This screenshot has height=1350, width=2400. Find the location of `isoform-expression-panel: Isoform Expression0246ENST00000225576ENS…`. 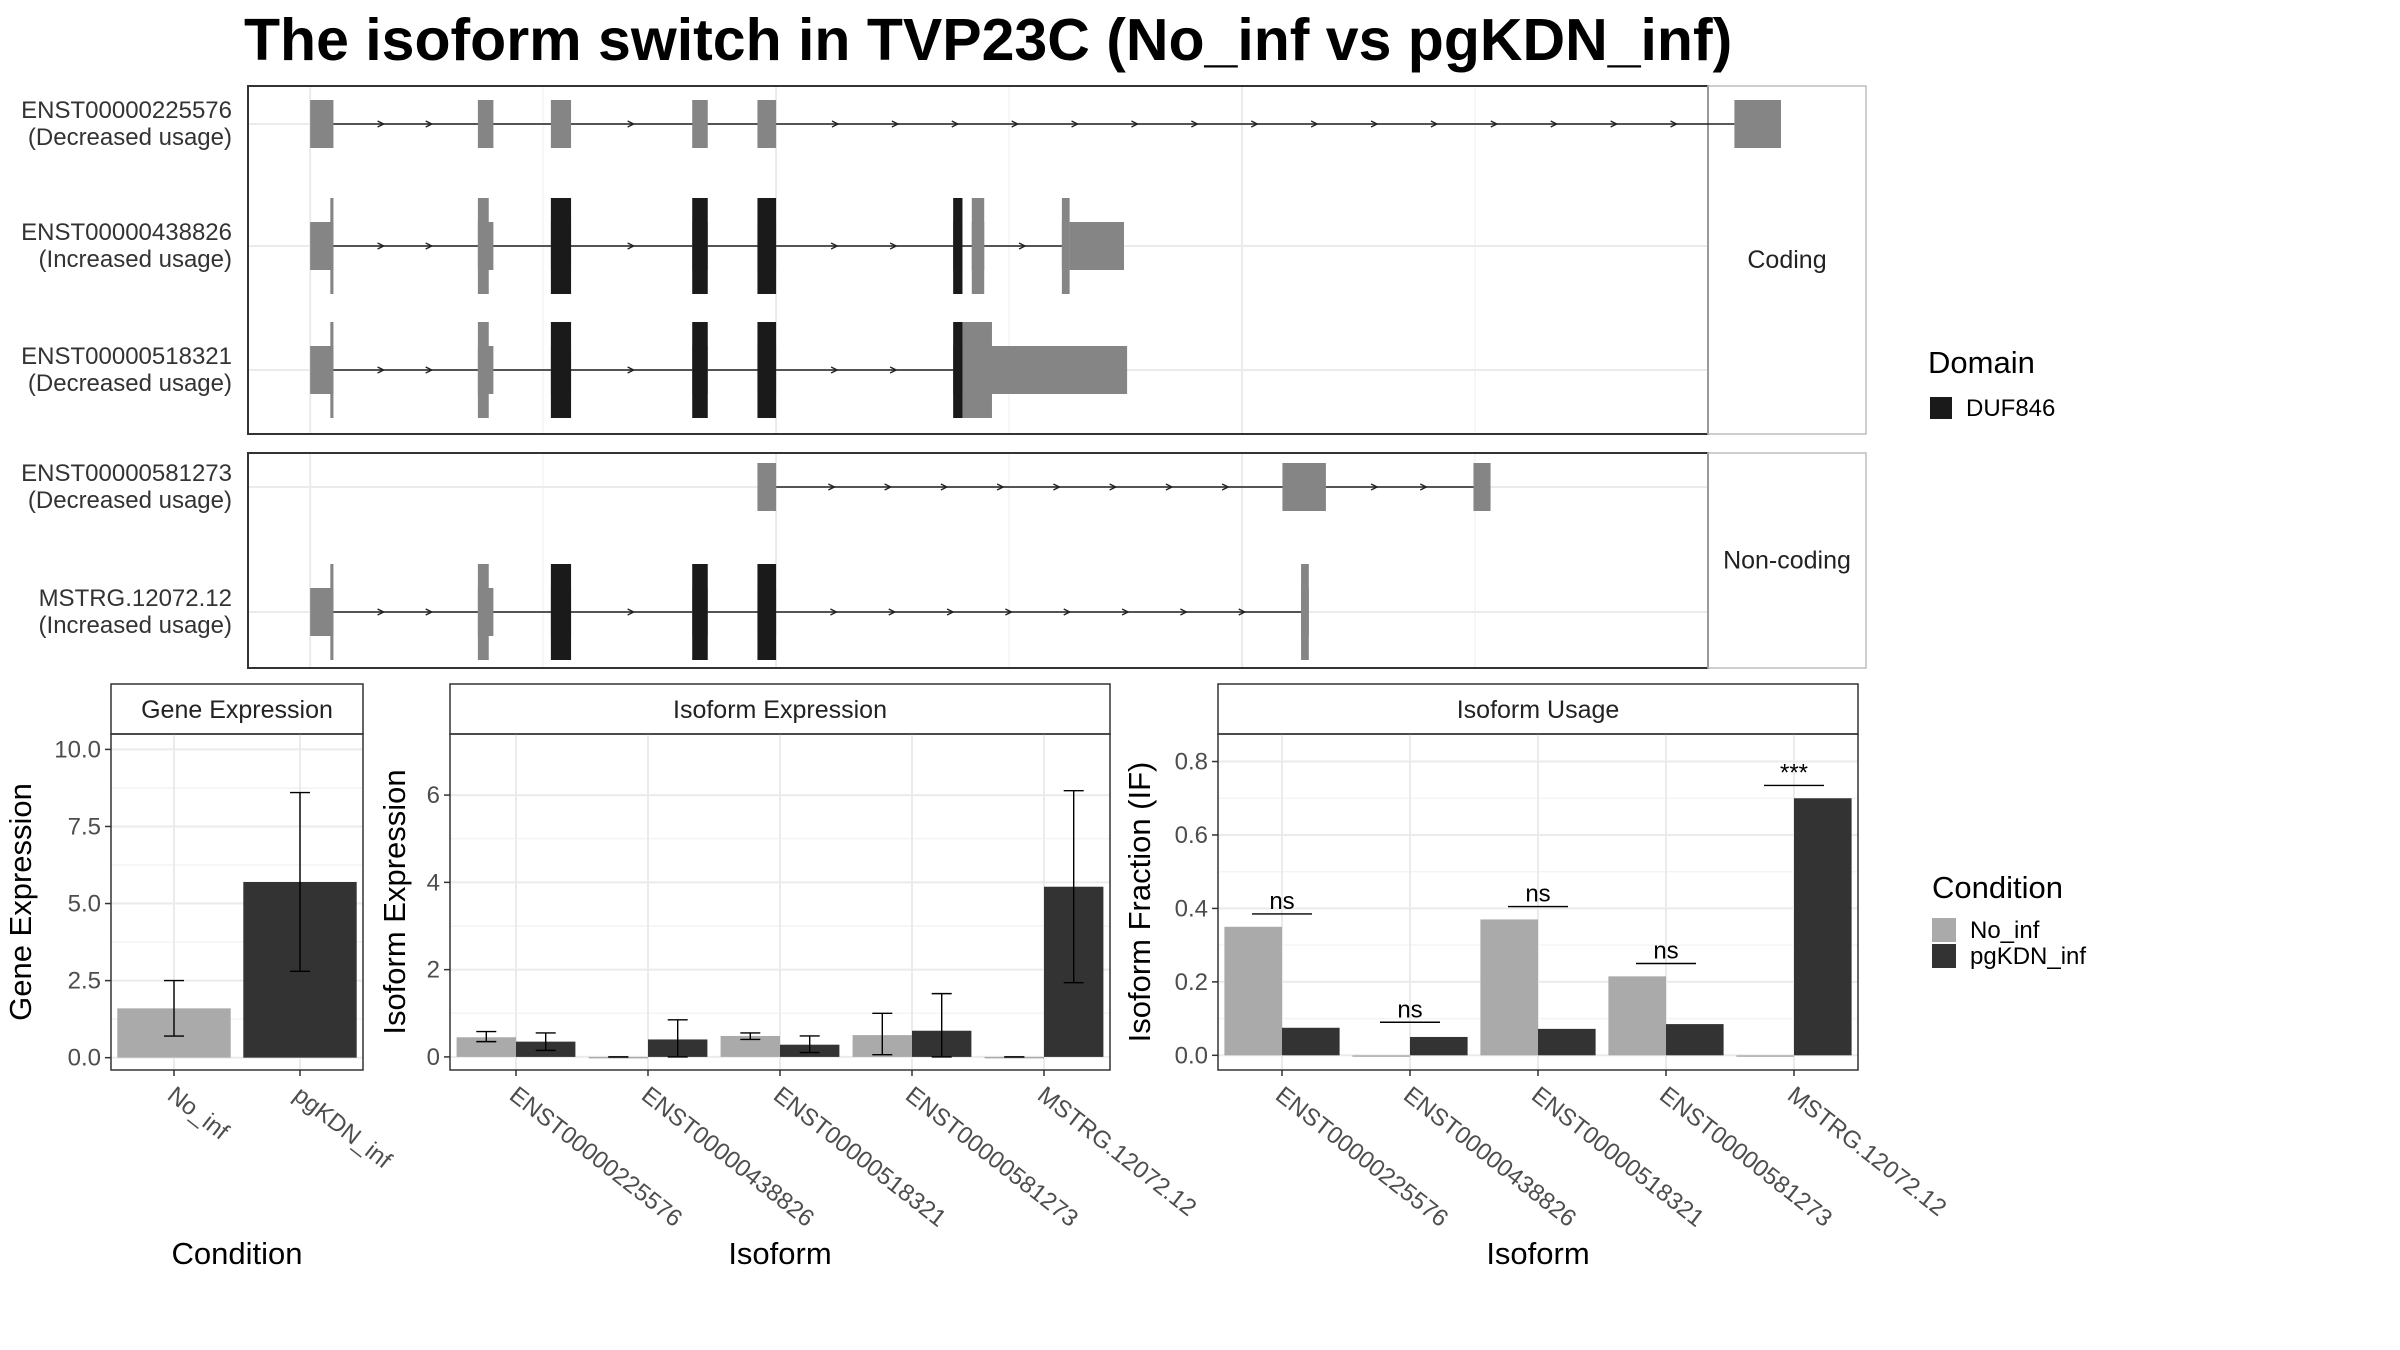

isoform-expression-panel: Isoform Expression0246ENST00000225576ENS… is located at coordinates (789, 977).